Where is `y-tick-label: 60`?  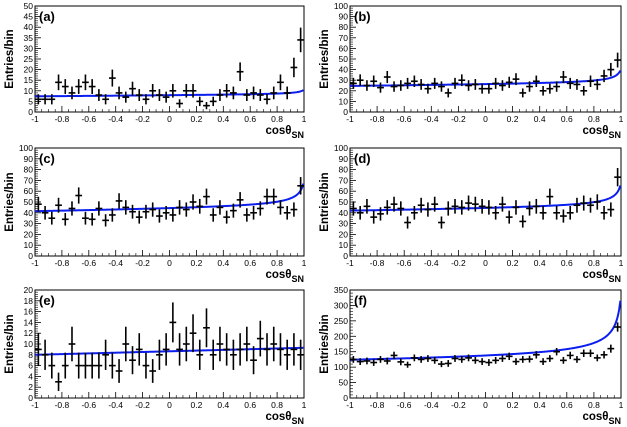
y-tick-label: 60 is located at coordinates (29, 191).